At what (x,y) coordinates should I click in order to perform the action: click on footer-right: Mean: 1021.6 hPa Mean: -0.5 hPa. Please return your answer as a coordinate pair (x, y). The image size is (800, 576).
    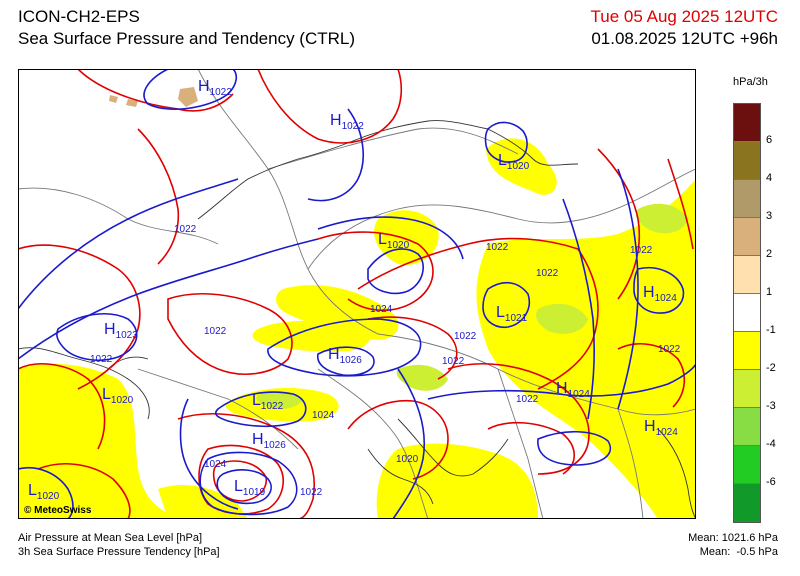
    Looking at the image, I should click on (733, 545).